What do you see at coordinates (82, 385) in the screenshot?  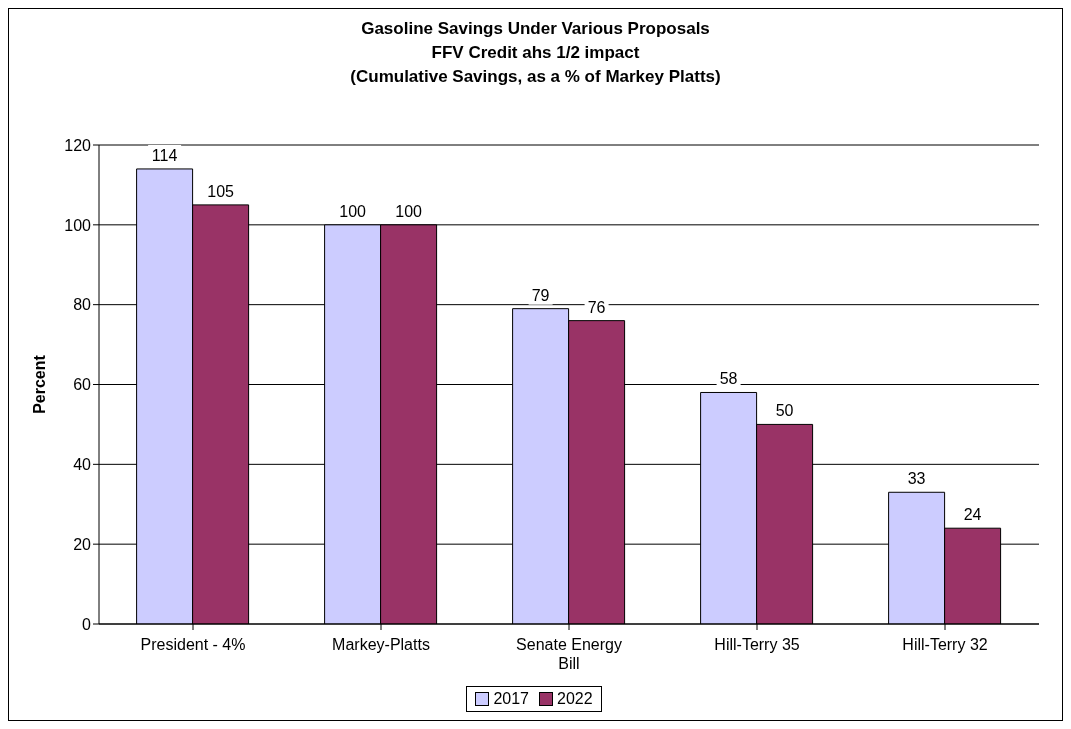 I see `y-tick-label: 60` at bounding box center [82, 385].